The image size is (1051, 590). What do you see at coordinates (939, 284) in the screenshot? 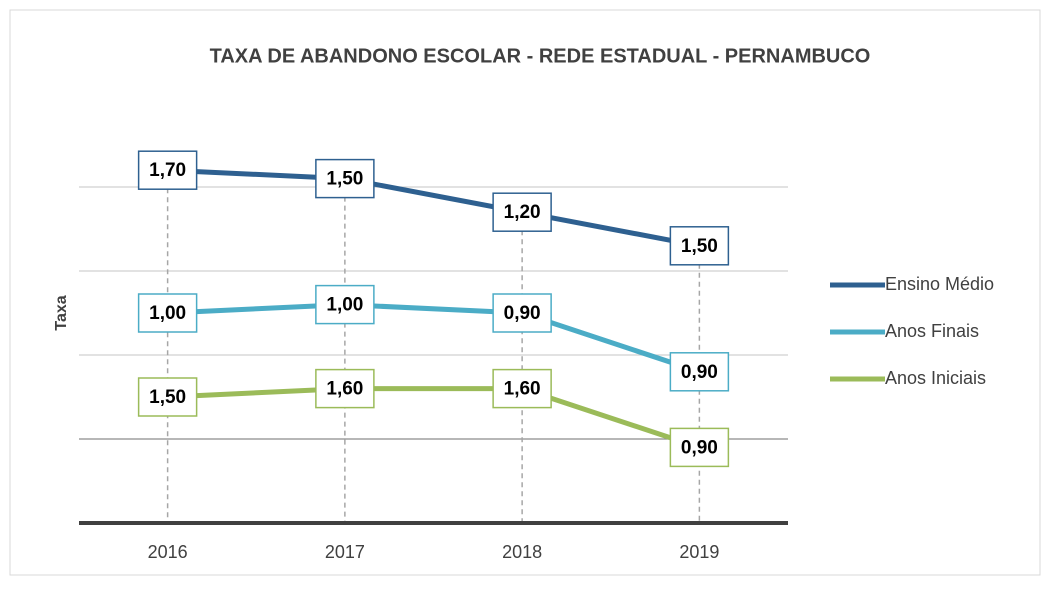
I see `legend-label: Ensino Médio` at bounding box center [939, 284].